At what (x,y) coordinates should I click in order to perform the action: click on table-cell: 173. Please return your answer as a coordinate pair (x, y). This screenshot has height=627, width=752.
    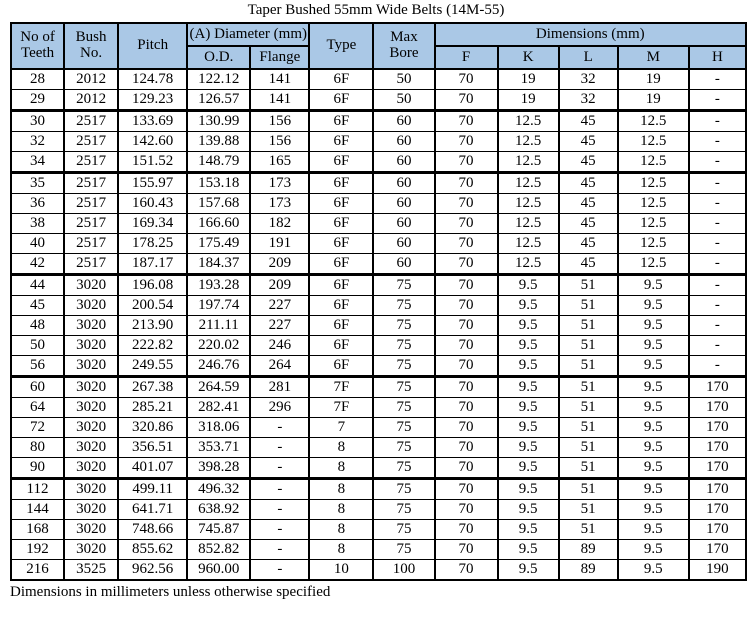
    Looking at the image, I should click on (280, 203).